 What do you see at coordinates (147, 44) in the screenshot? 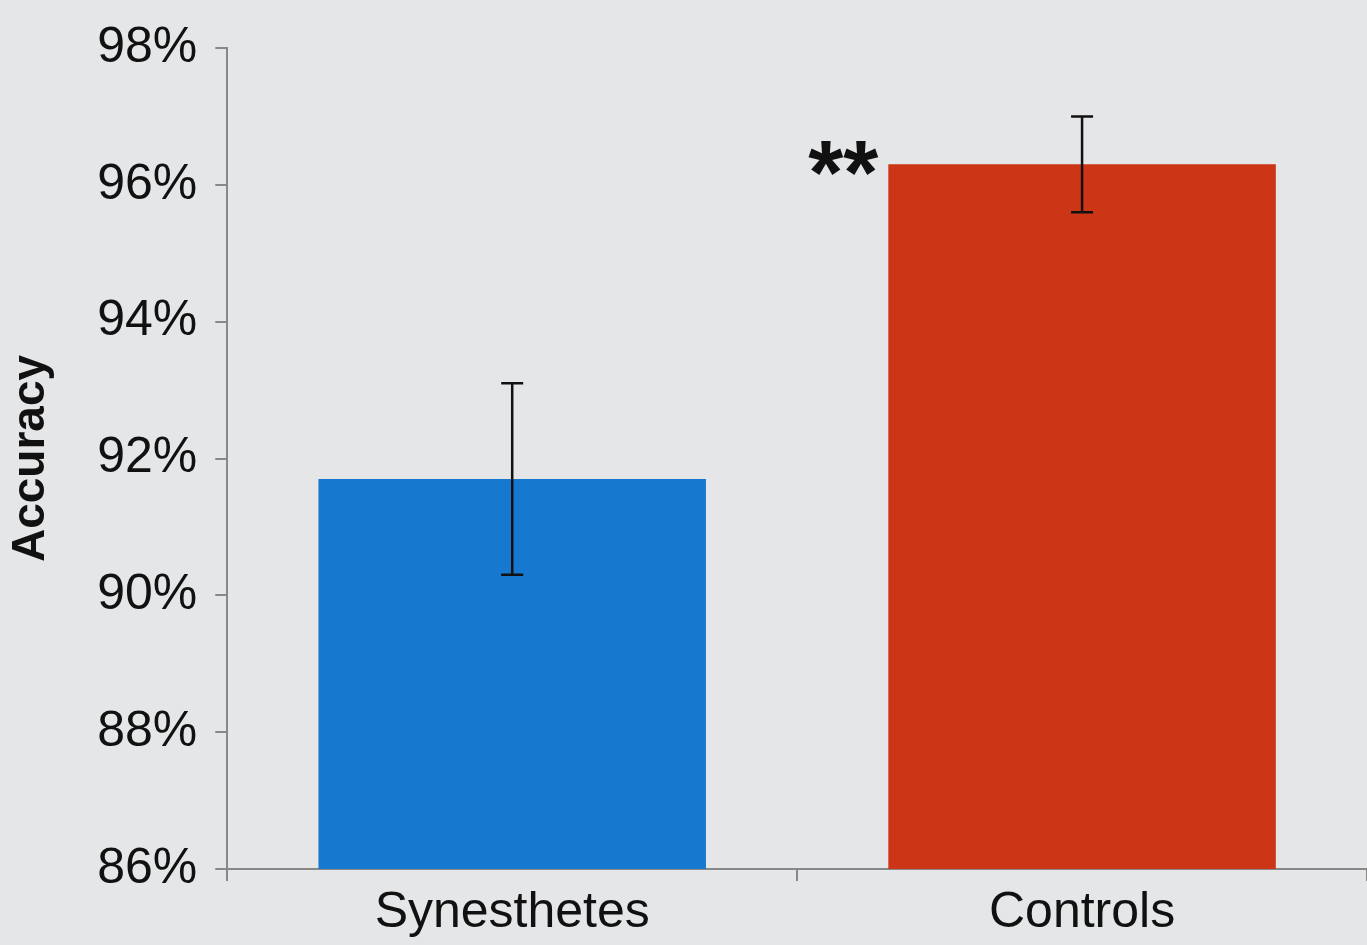
I see `y-tick-label: 98%` at bounding box center [147, 44].